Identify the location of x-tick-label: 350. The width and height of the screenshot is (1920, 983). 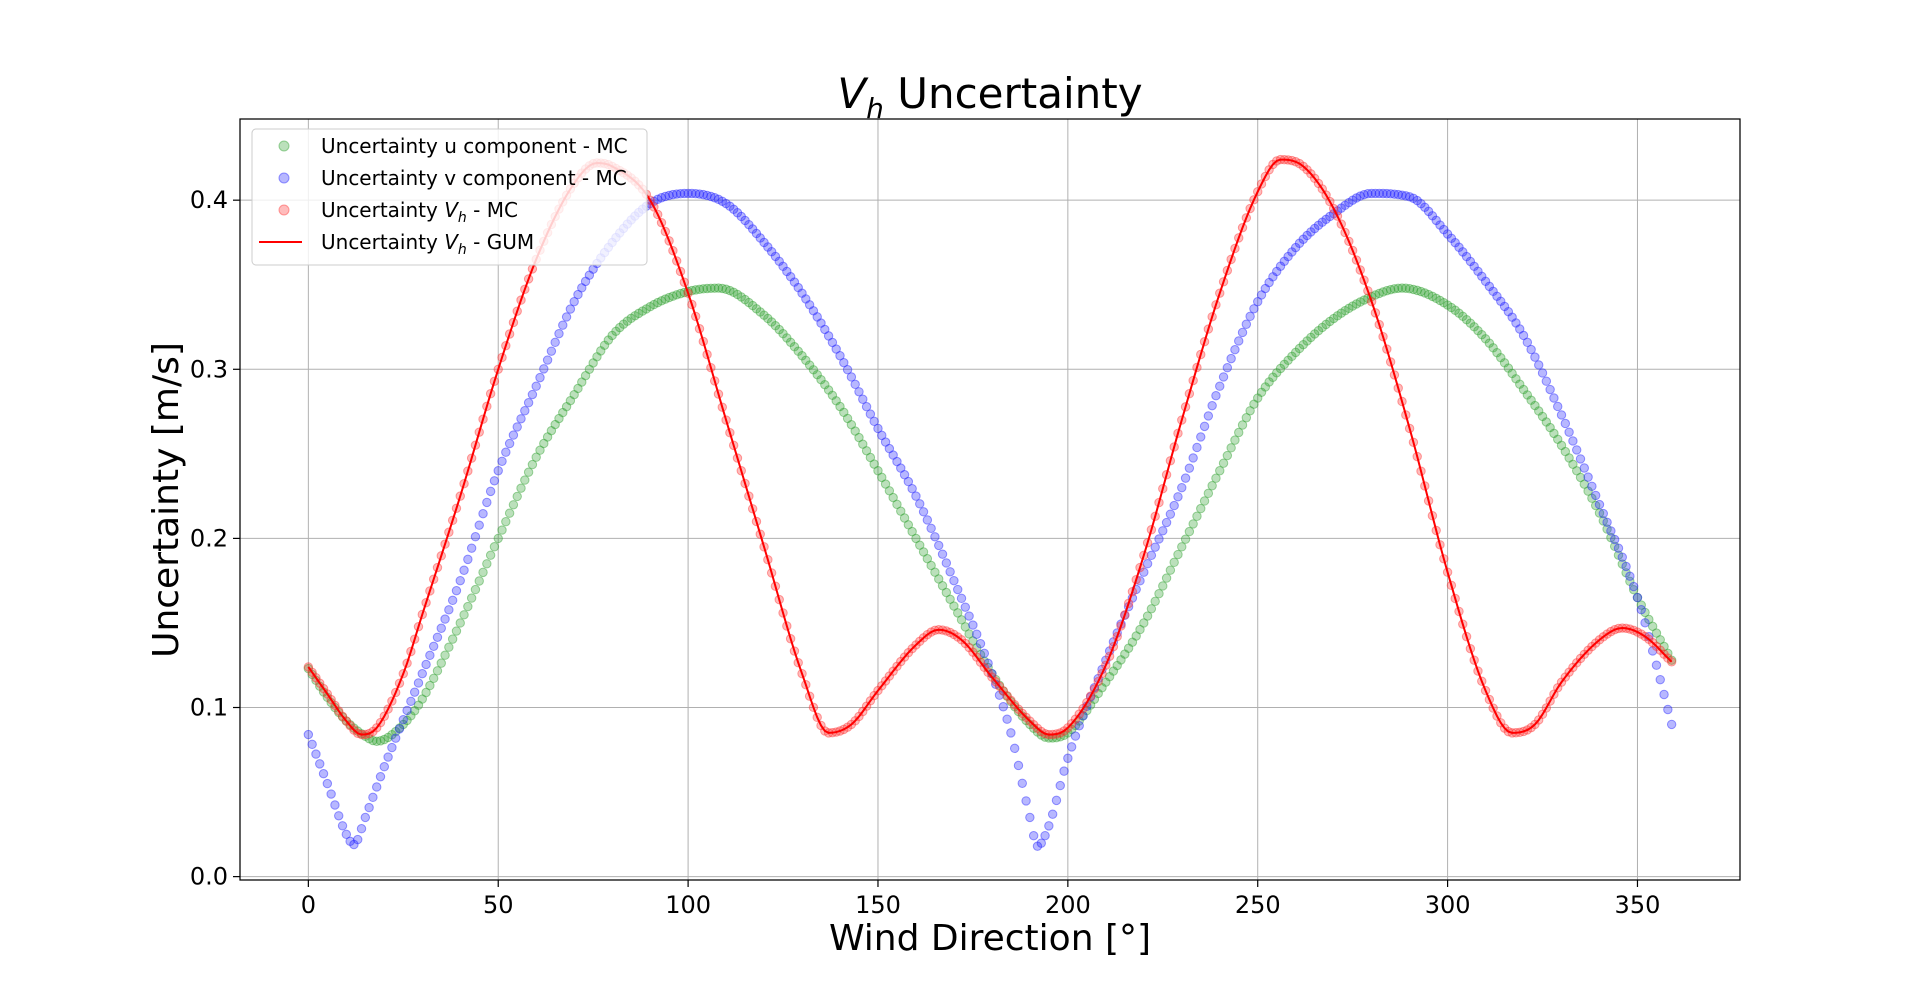
(1638, 905).